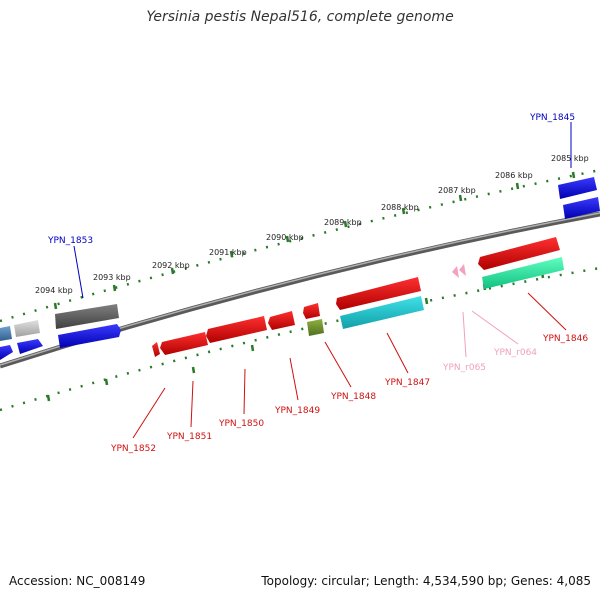 The width and height of the screenshot is (600, 600). Describe the element at coordinates (156, 349) in the screenshot. I see `gene-ypn-1852-feature` at that location.